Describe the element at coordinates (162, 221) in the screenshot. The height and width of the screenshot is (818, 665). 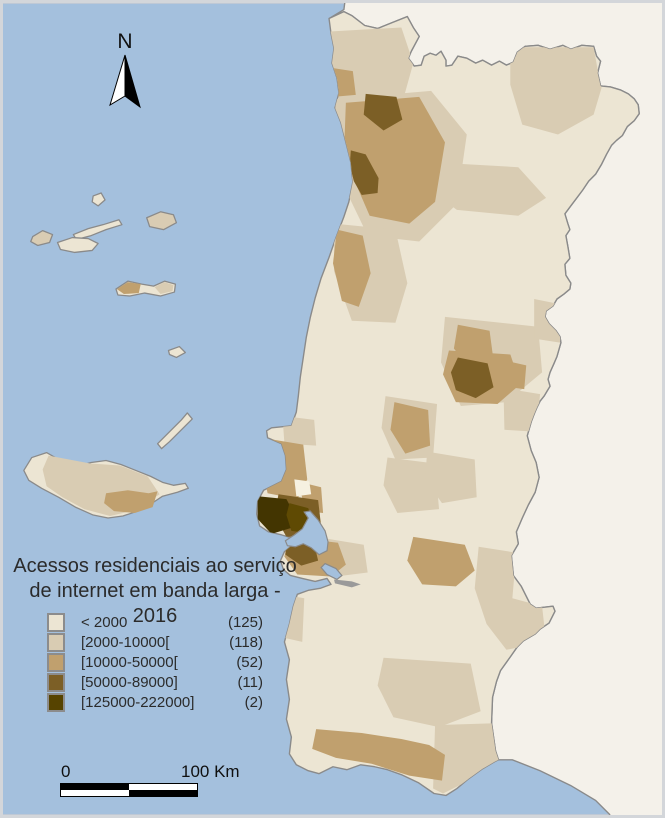
I see `island-graciosa` at that location.